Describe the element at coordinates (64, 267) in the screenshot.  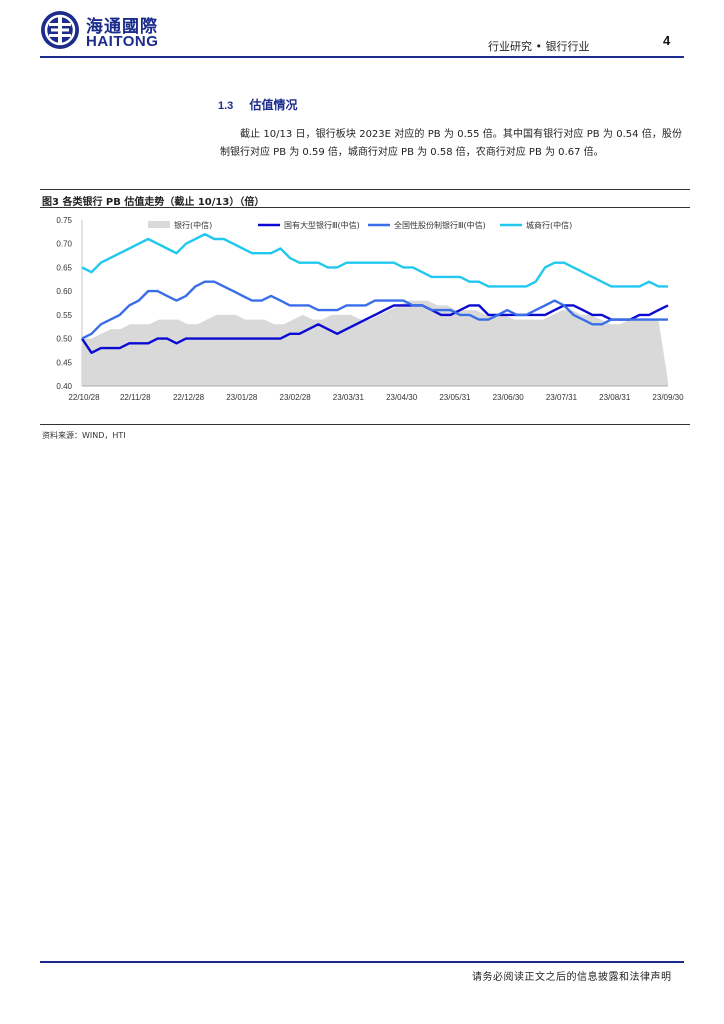
I see `y-tick-label: 0.65` at that location.